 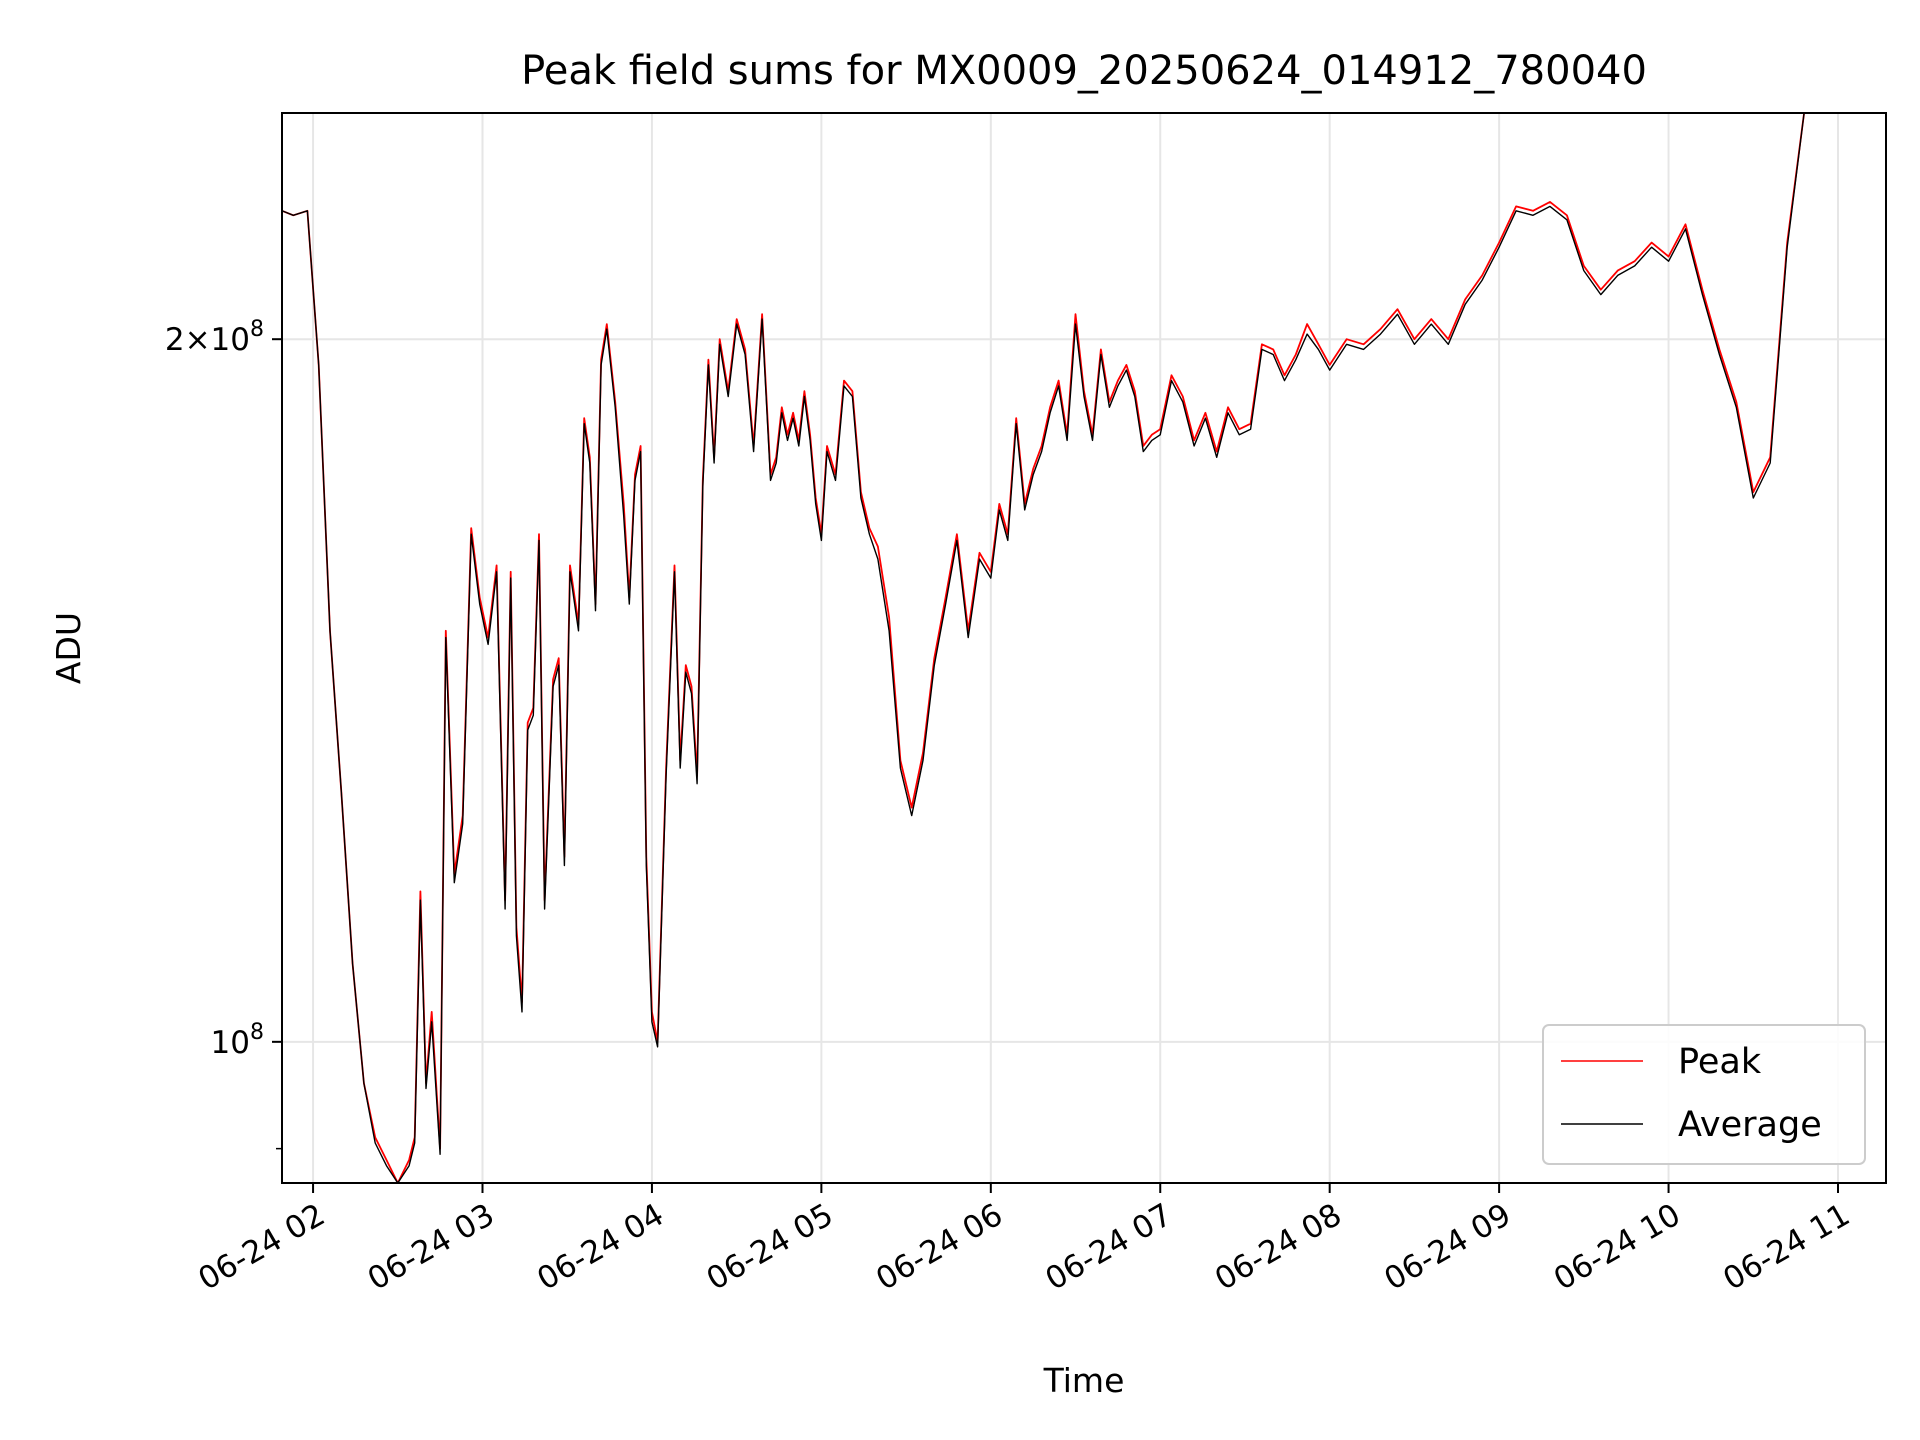 I want to click on legend-box, so click(x=1704, y=1094).